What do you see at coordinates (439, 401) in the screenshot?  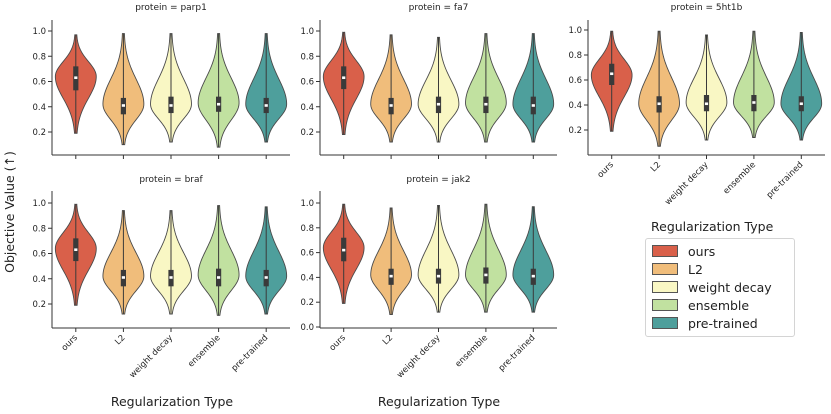 I see `x-axis-label-right: Regularization Type` at bounding box center [439, 401].